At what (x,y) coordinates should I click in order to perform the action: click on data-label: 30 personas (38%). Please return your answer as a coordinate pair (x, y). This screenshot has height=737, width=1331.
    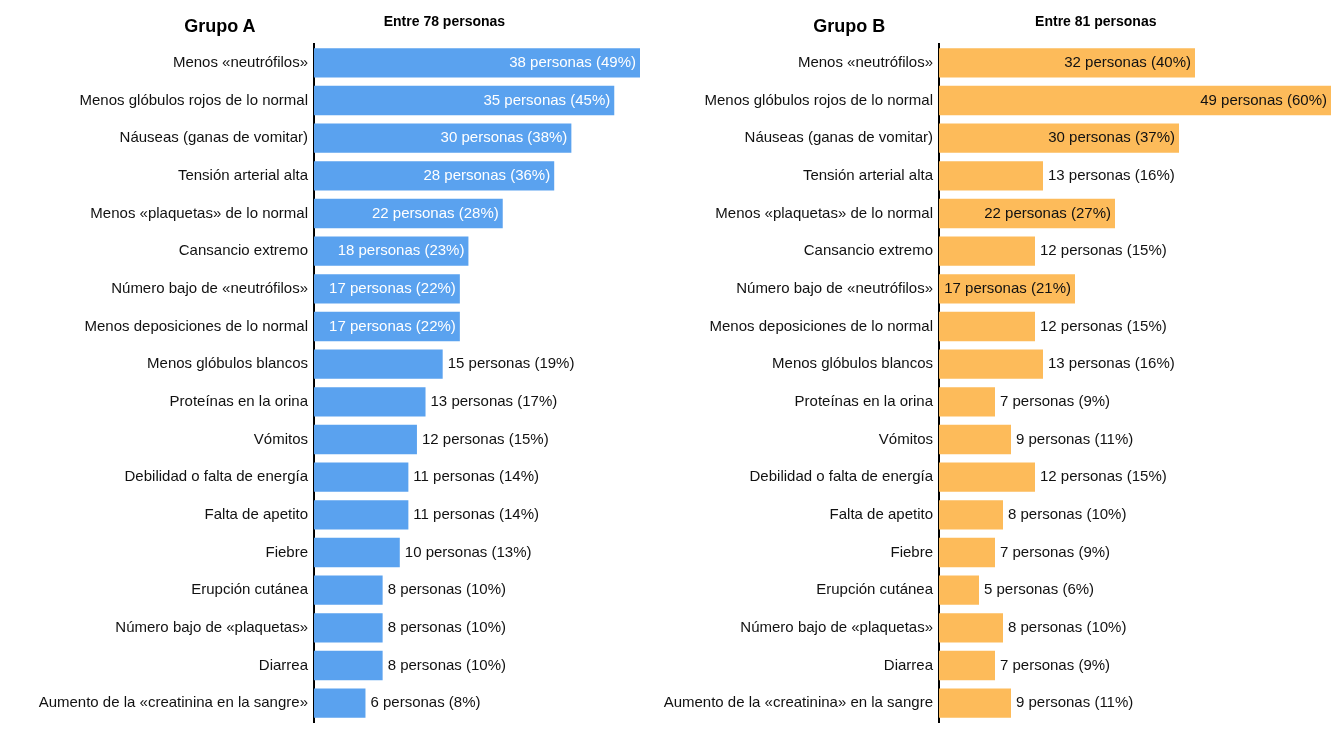
    Looking at the image, I should click on (504, 137).